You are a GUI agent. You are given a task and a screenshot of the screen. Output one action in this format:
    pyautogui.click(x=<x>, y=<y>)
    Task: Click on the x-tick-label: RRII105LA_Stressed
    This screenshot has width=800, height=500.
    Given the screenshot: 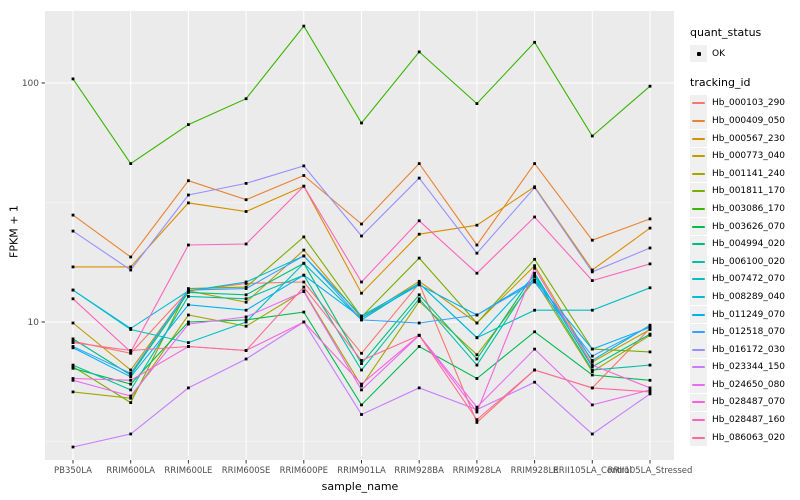 What is the action you would take?
    pyautogui.click(x=650, y=471)
    